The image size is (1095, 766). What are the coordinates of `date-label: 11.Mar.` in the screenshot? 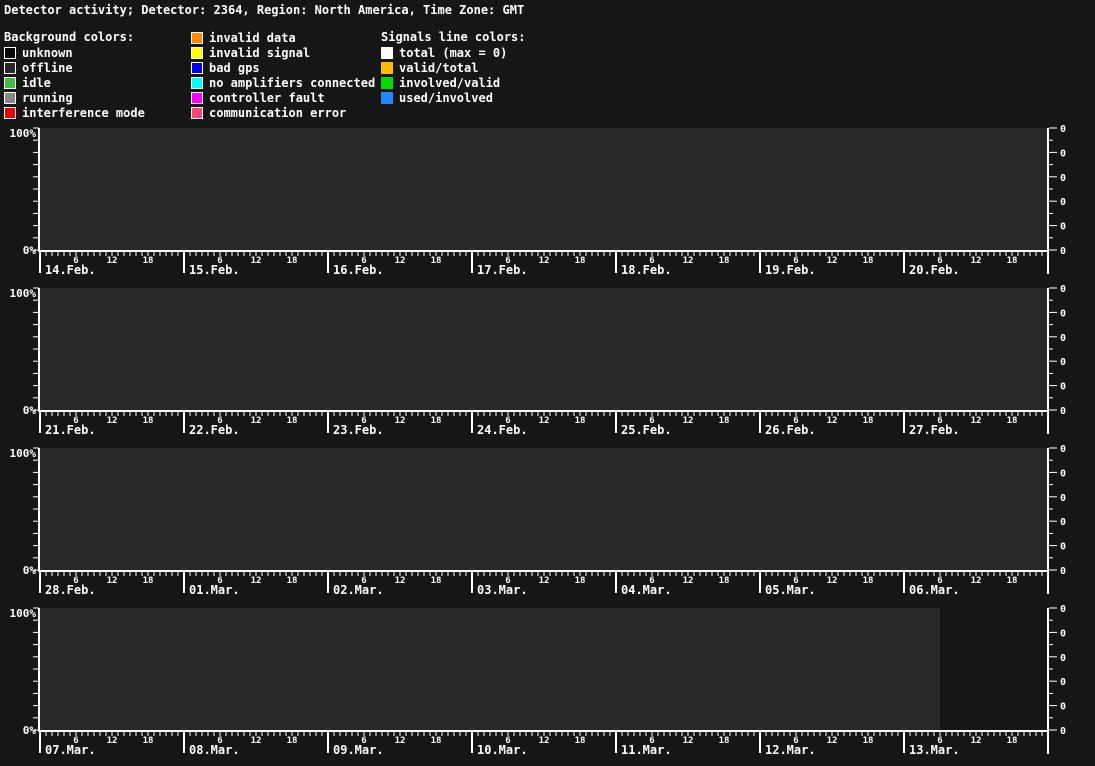 It's located at (646, 750).